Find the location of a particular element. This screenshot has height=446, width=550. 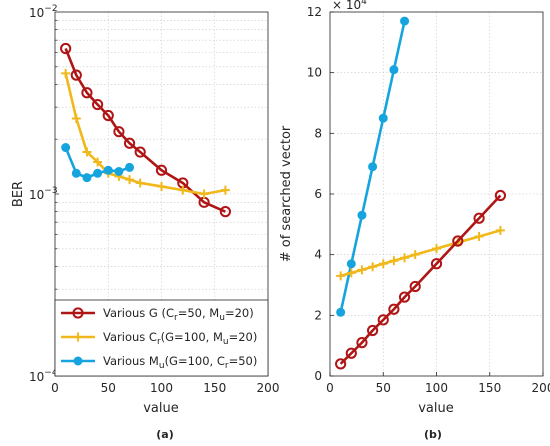

y-tick-label: 10⁻³ is located at coordinates (43, 194).